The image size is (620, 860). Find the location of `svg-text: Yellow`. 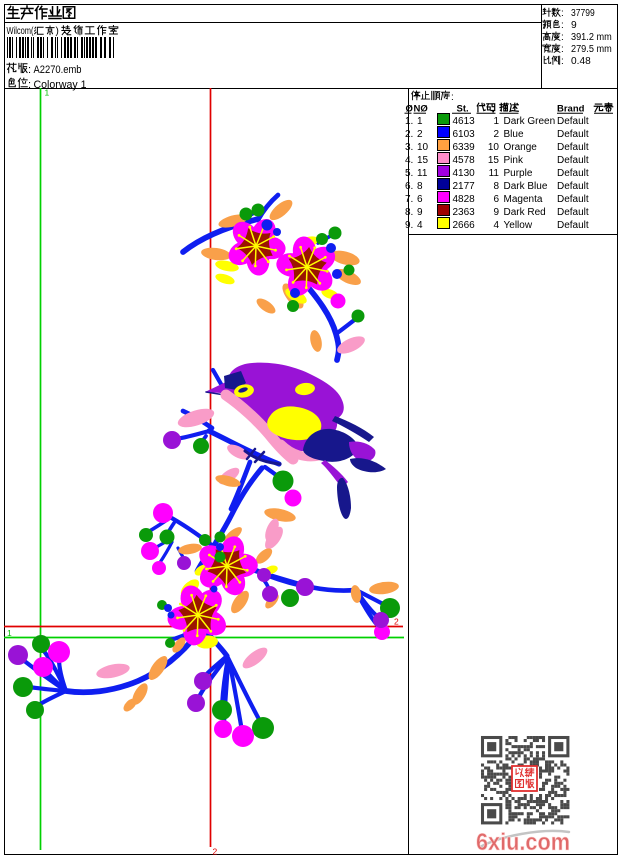

svg-text: Yellow is located at coordinates (518, 225).